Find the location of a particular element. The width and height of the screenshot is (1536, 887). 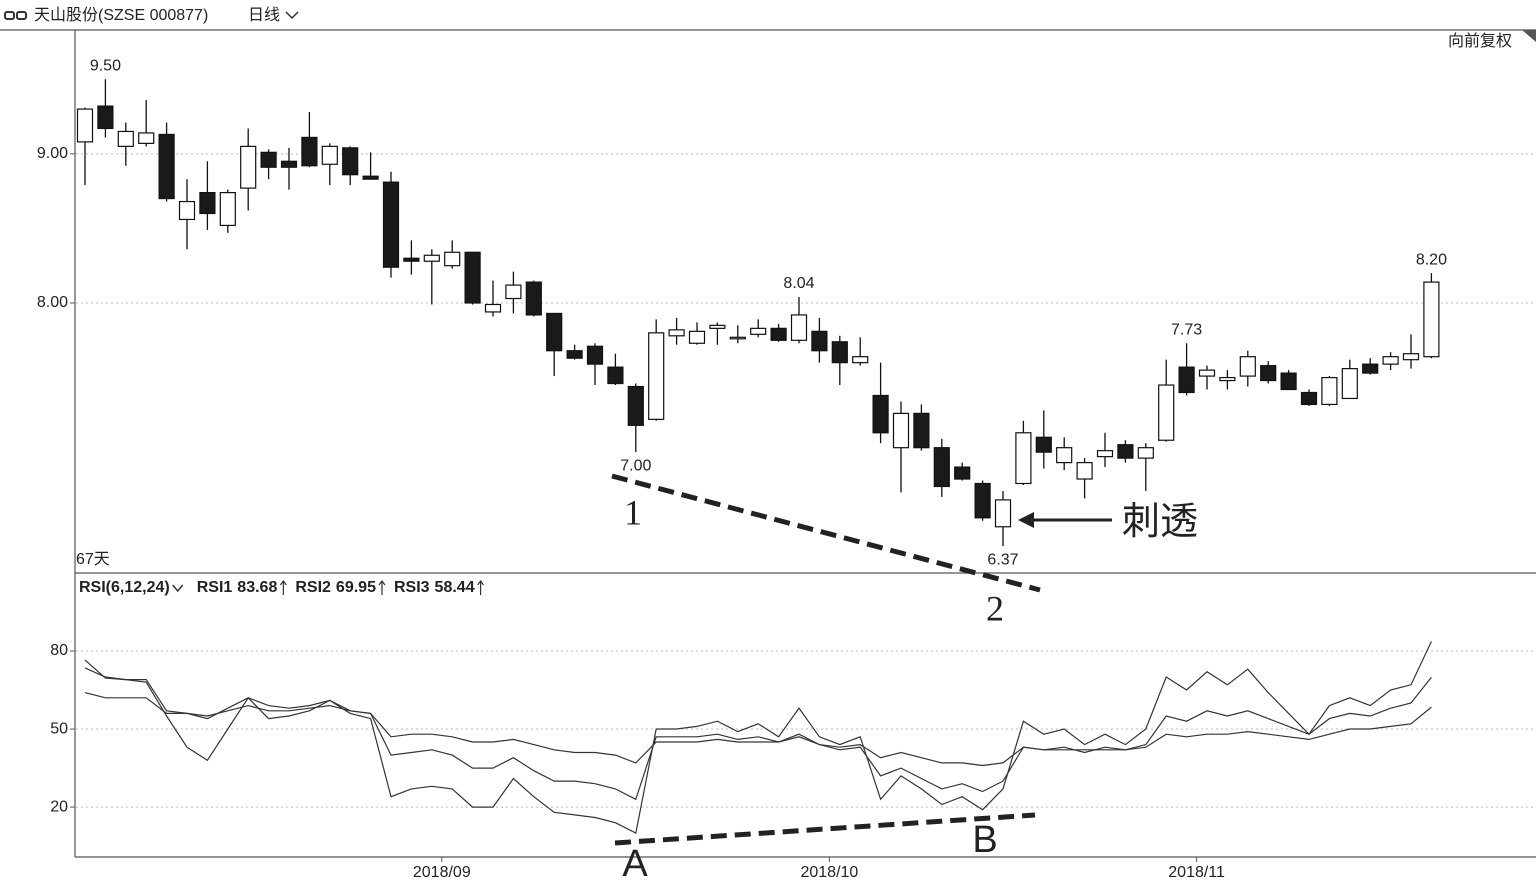

stock-title: 天山股份(SZSE 000877) is located at coordinates (121, 15).